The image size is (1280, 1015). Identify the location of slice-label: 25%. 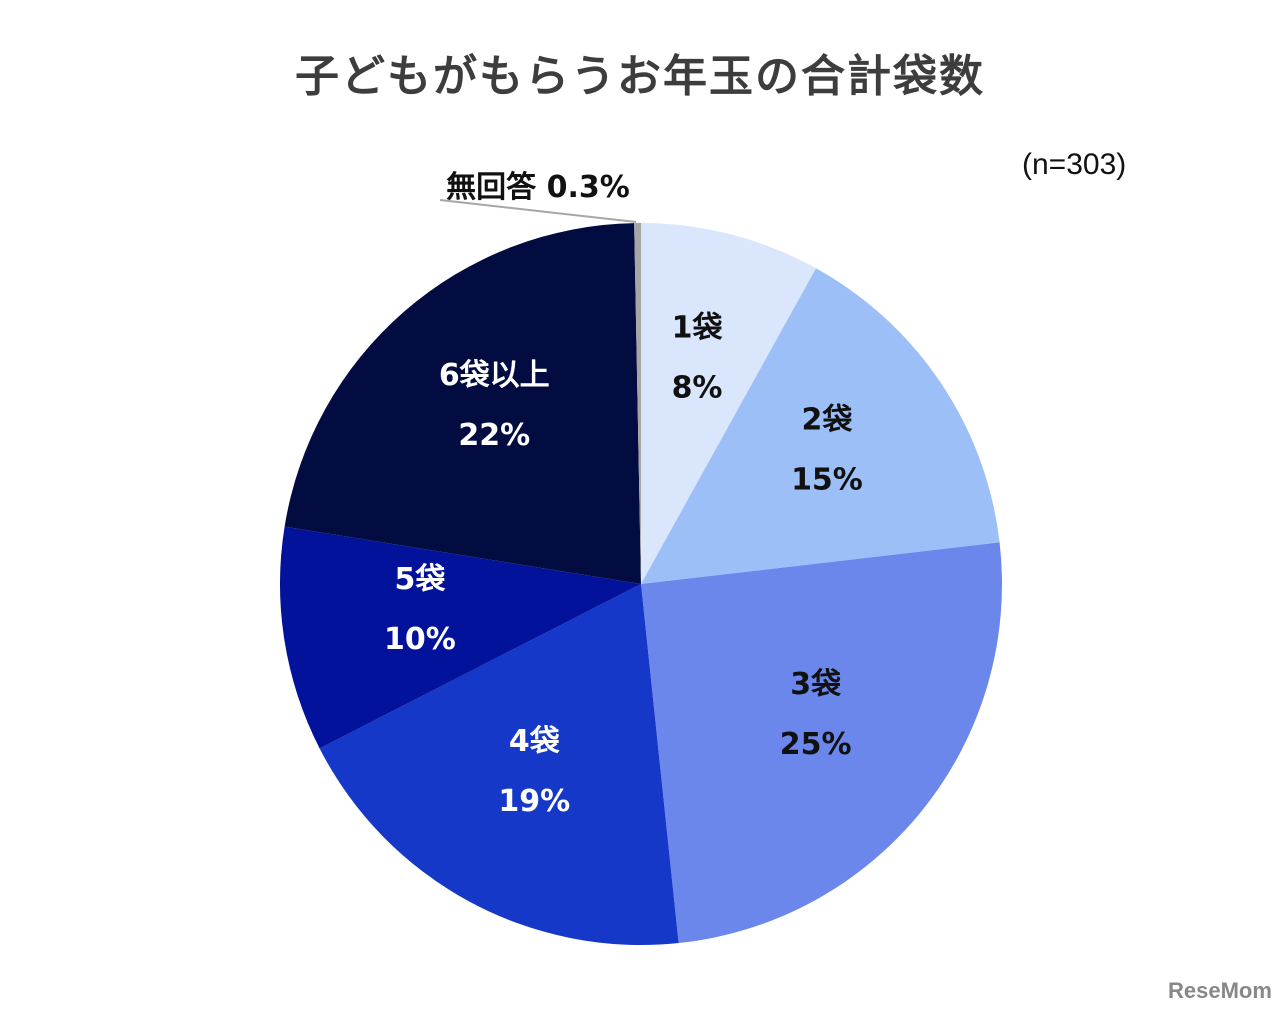
(816, 744).